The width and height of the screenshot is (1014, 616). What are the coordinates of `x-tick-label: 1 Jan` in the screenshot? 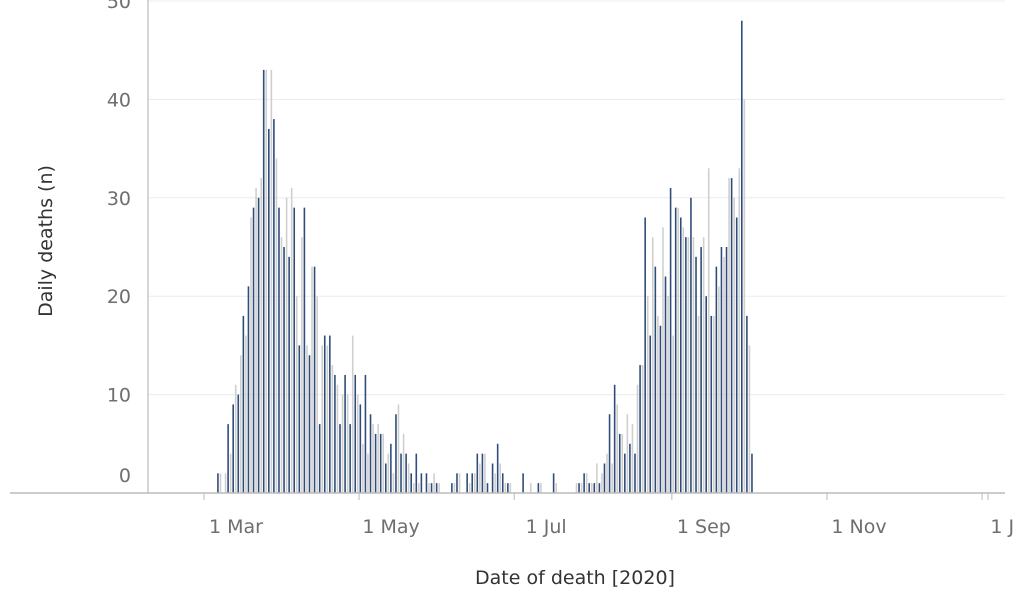 It's located at (1002, 527).